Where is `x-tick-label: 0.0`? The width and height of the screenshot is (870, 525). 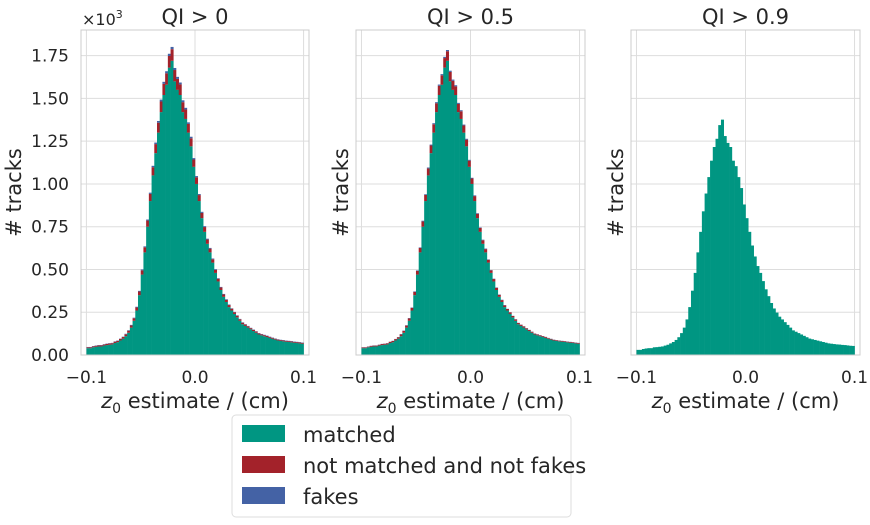
x-tick-label: 0.0 is located at coordinates (745, 378).